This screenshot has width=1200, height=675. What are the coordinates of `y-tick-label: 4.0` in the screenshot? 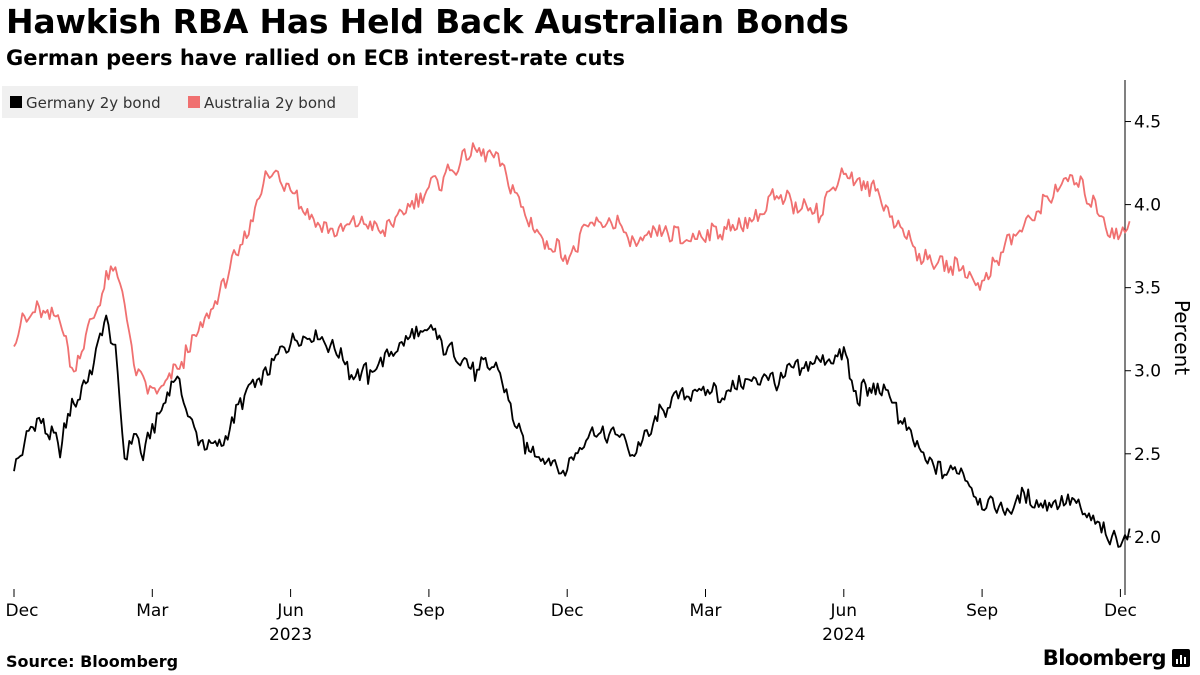 It's located at (1147, 206).